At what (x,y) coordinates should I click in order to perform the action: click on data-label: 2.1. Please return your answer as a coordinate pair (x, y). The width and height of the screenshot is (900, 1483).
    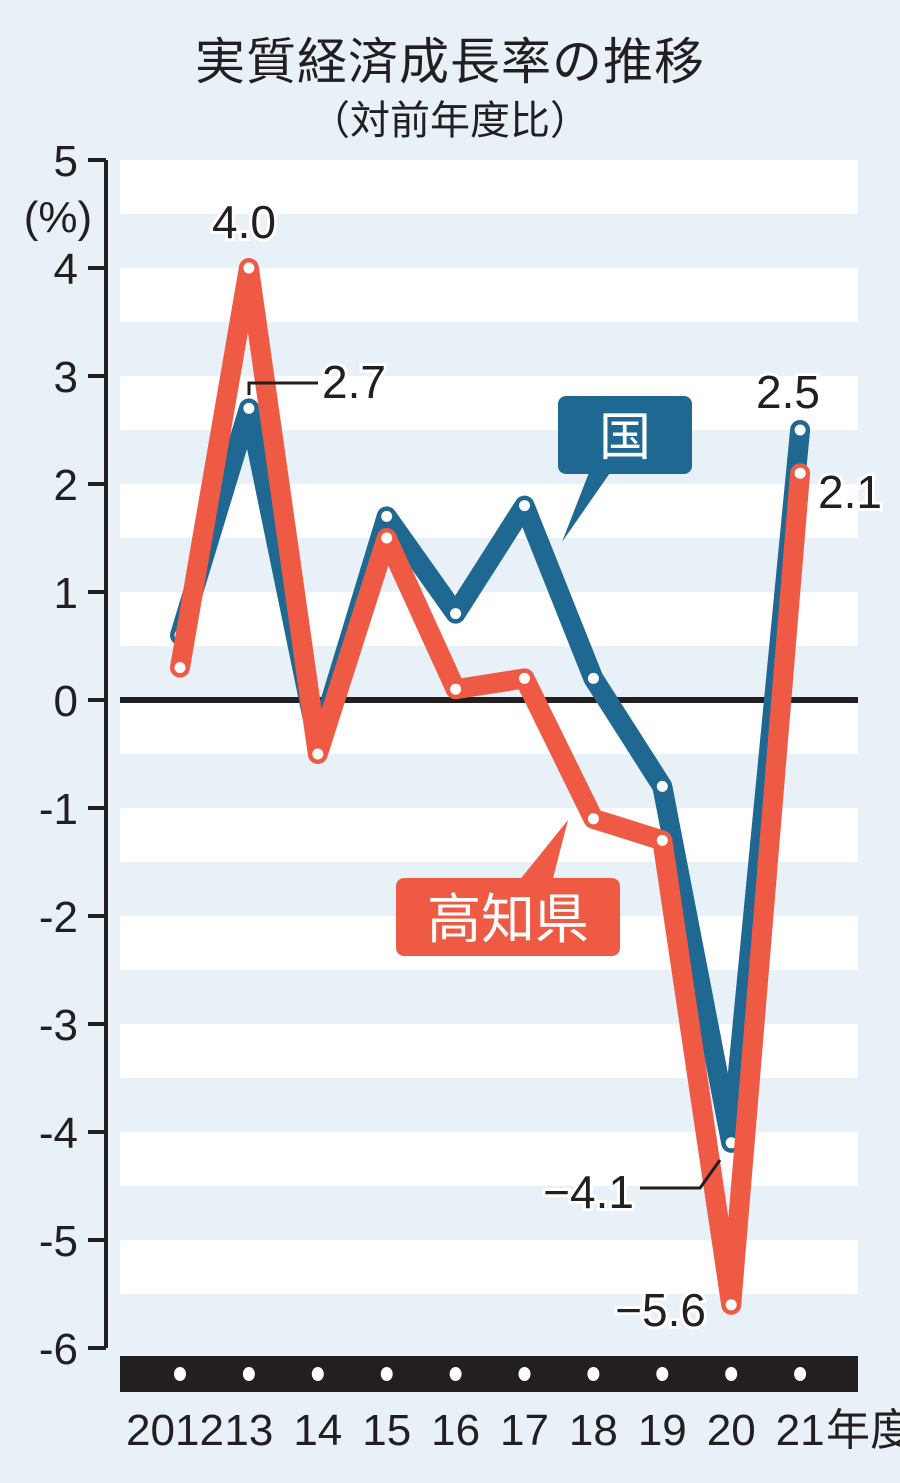
    Looking at the image, I should click on (850, 492).